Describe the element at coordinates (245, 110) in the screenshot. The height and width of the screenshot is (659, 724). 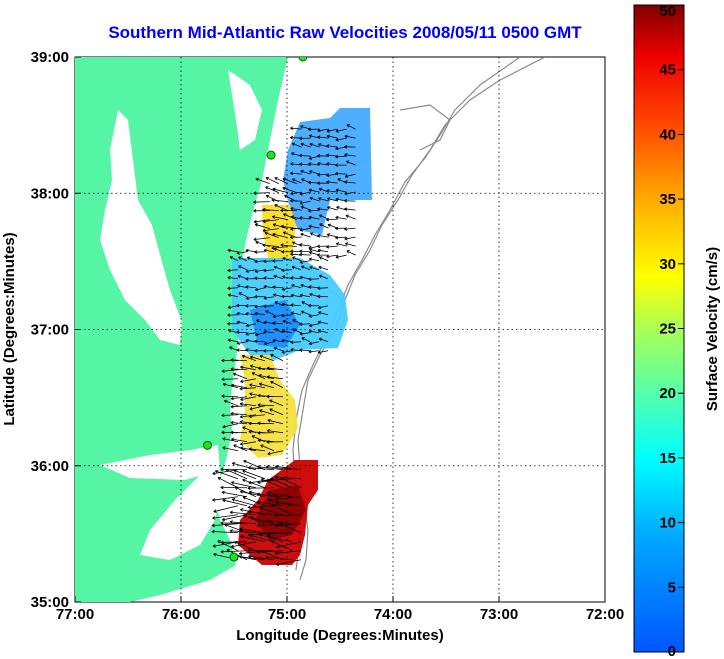
I see `delaware-bay` at that location.